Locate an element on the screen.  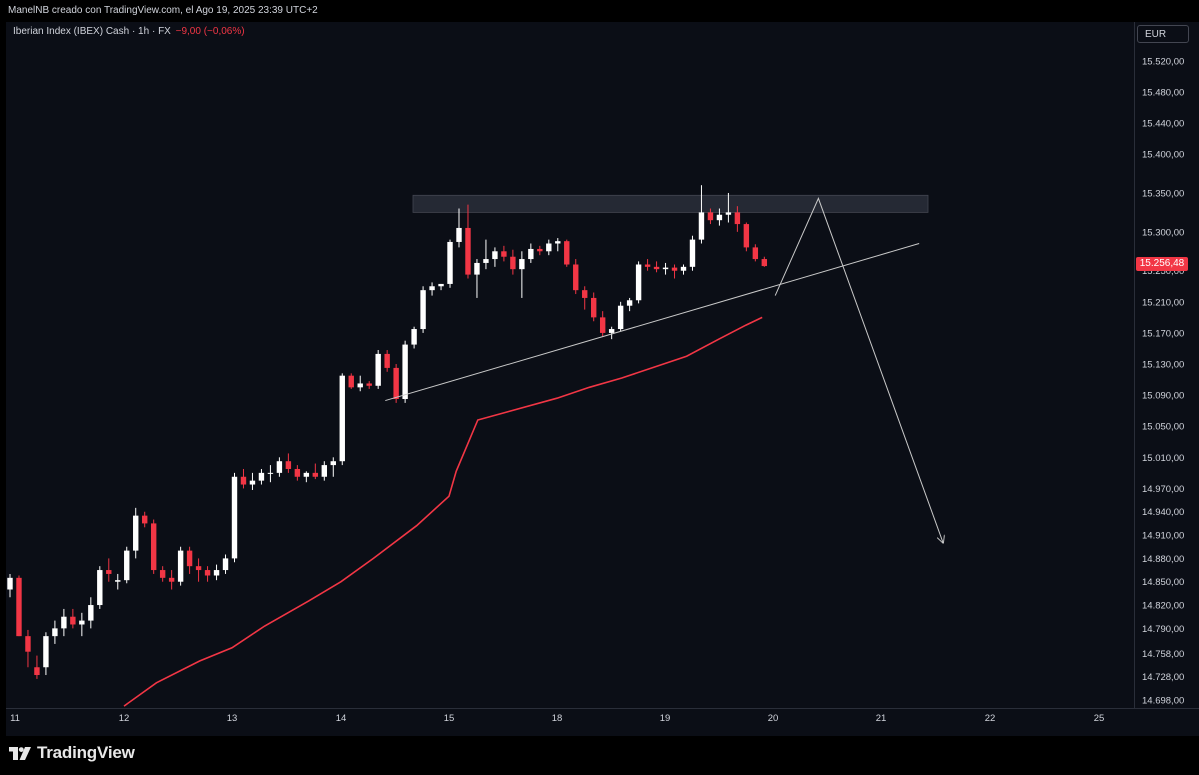
time-axis-tick: 21 is located at coordinates (881, 718).